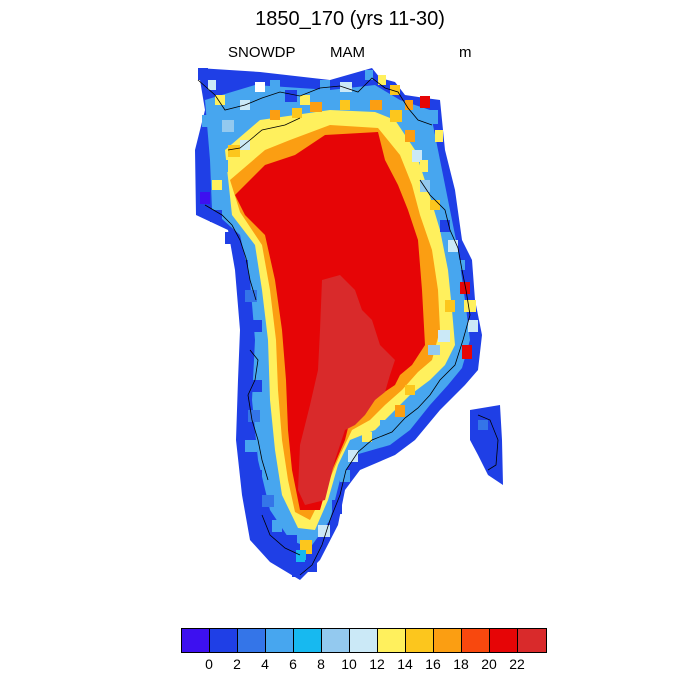  I want to click on colorbar-tick-label: 0, so click(209, 664).